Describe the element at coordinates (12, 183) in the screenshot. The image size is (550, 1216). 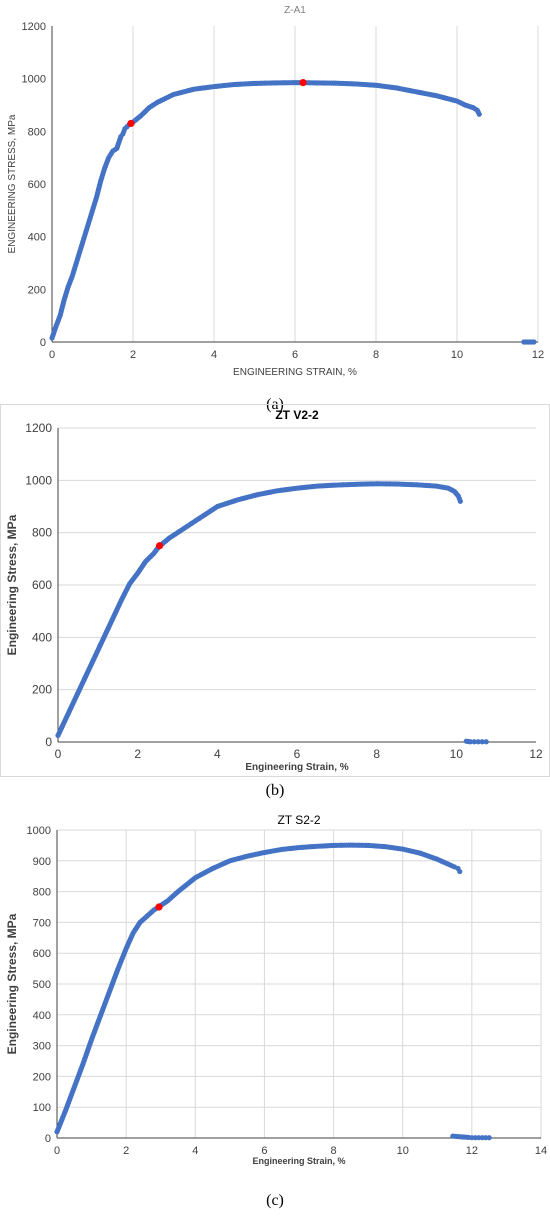
I see `y-axis-label: ENGINEERING STRESS, MPa` at that location.